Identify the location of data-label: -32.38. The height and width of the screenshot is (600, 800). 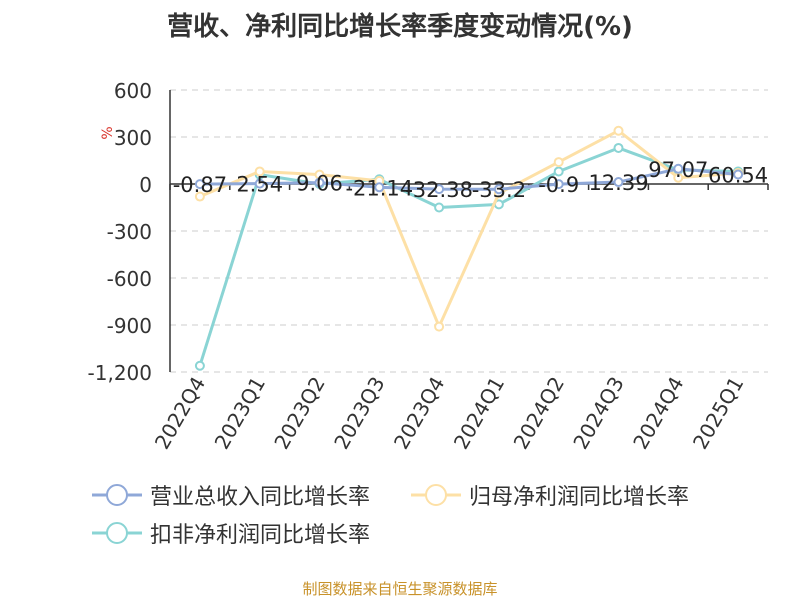
(439, 190).